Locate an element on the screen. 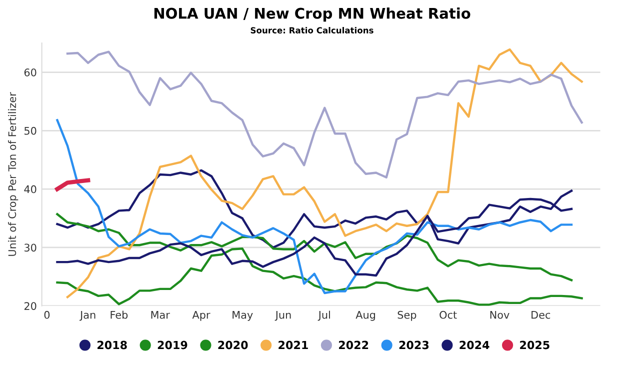  legend-label: 2018 is located at coordinates (112, 345).